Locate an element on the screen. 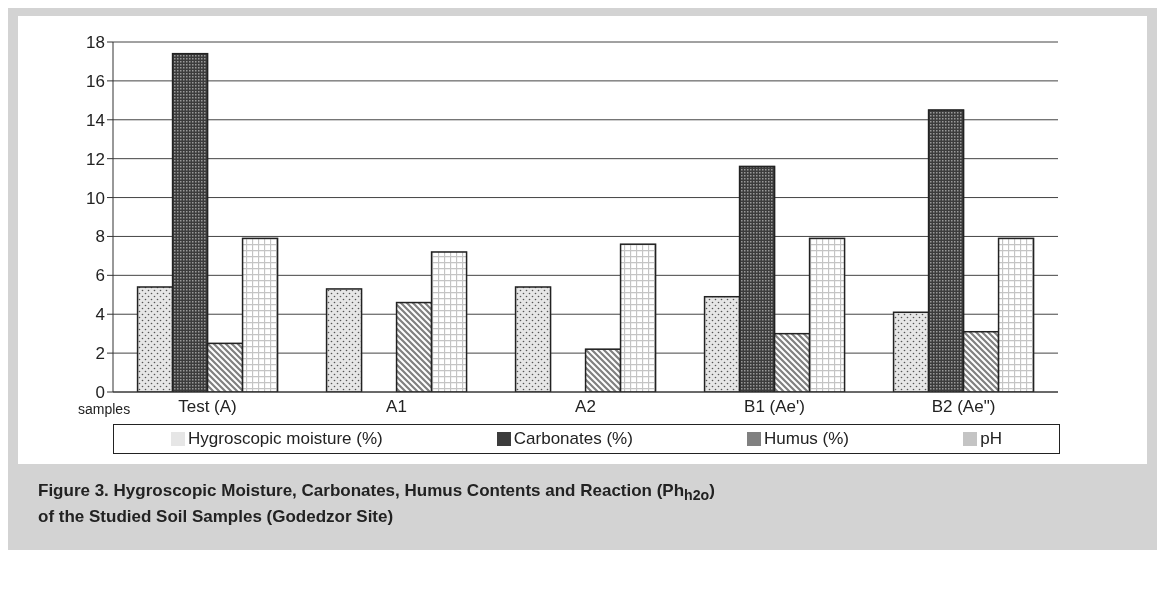 The height and width of the screenshot is (608, 1165). y-tick-label: 18 is located at coordinates (95, 43).